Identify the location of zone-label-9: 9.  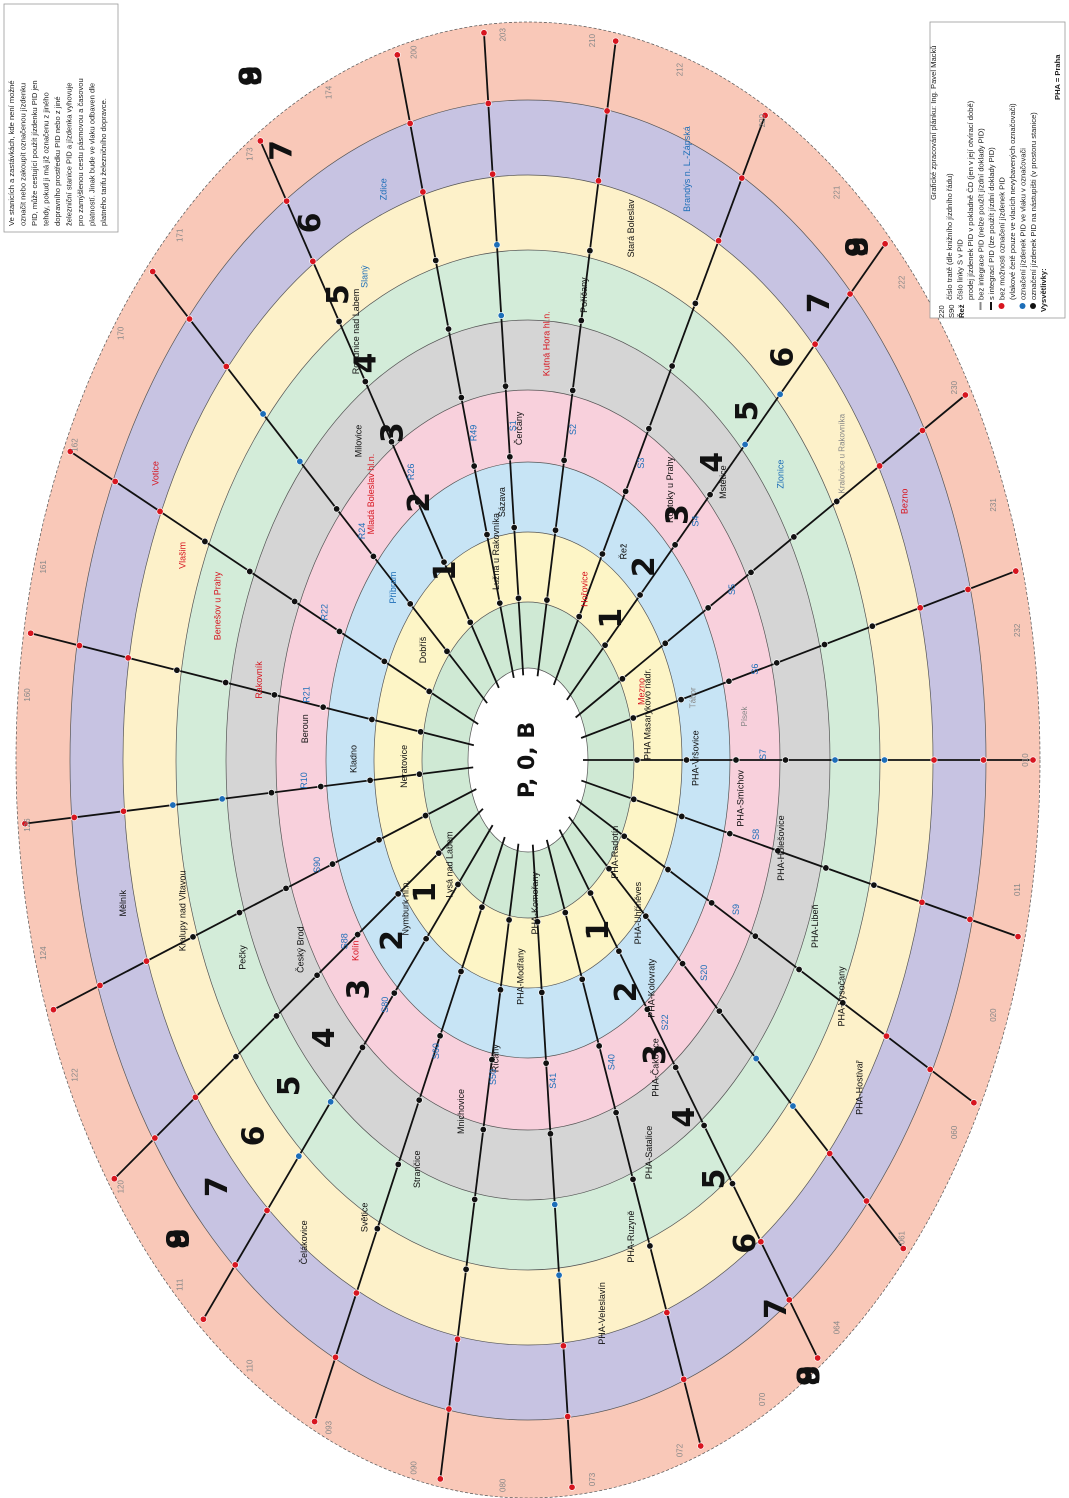
(809, 1375).